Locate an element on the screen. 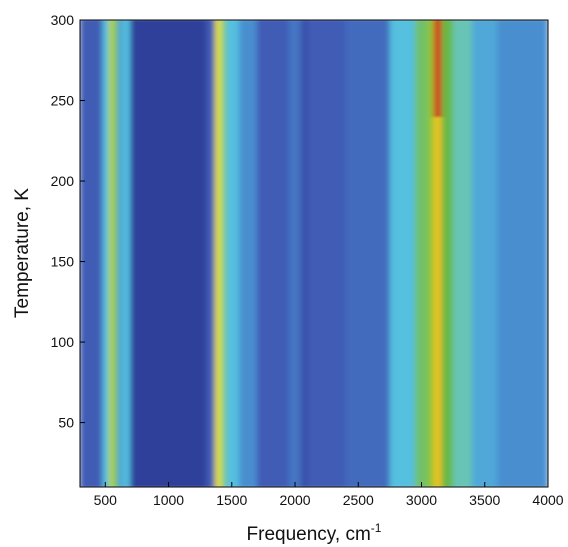  y-tick-label: 150 is located at coordinates (63, 262).